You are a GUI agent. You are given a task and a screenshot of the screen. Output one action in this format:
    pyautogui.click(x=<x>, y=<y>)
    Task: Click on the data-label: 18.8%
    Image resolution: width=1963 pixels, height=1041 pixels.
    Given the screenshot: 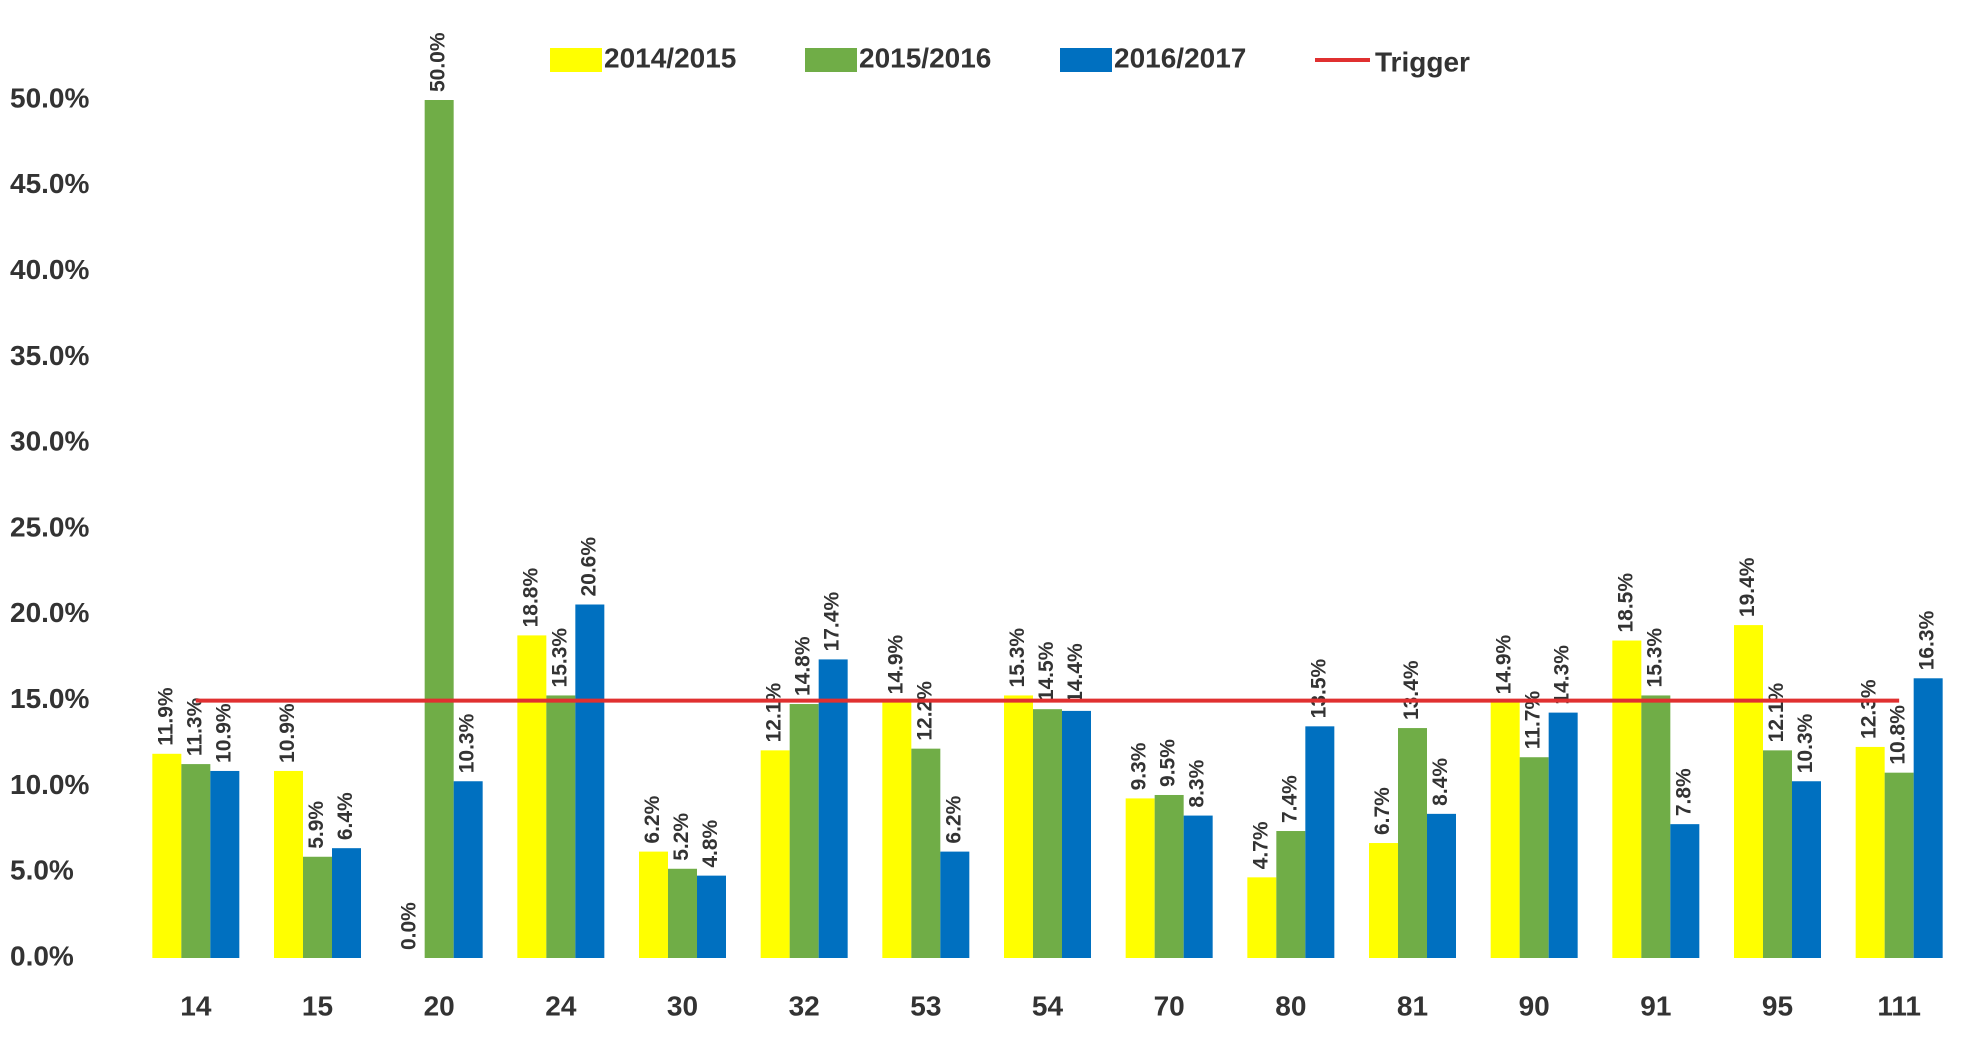 What is the action you would take?
    pyautogui.click(x=530, y=598)
    